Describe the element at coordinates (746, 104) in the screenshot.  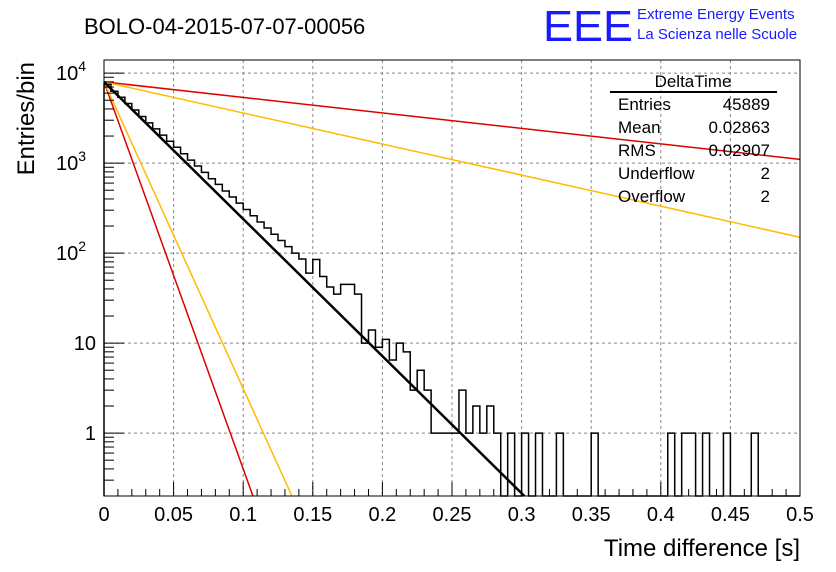
I see `stats-row-value: 45889` at that location.